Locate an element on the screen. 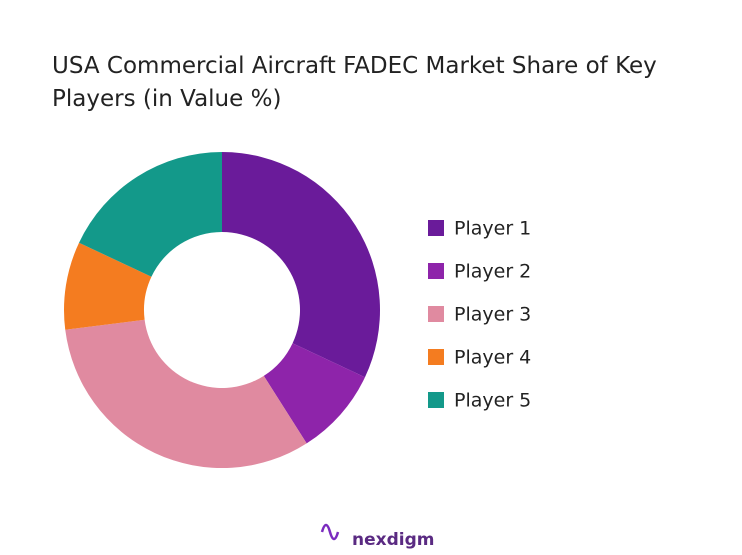  brand-name: nexdigm is located at coordinates (393, 540).